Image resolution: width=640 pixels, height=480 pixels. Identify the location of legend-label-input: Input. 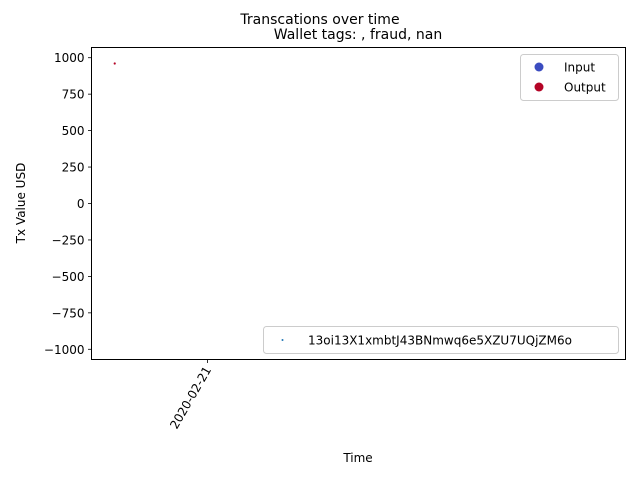
(579, 68).